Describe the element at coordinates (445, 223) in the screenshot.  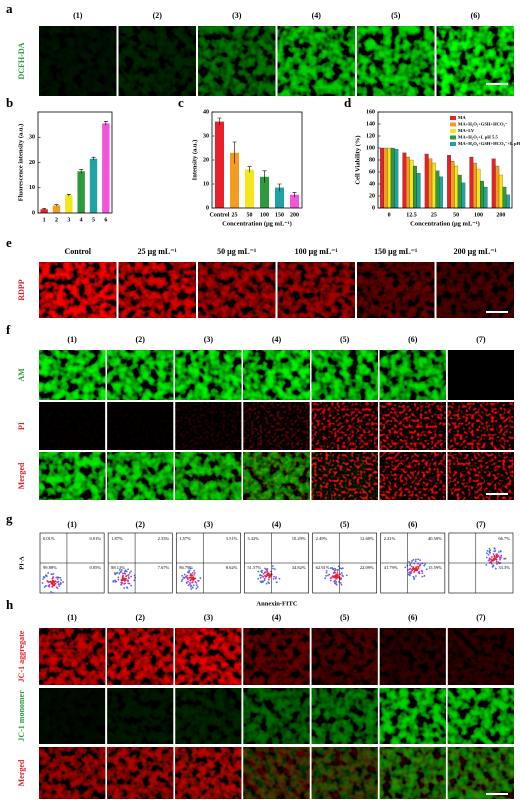
I see `x-axis-label: Concentration (μg mL⁻¹)` at that location.